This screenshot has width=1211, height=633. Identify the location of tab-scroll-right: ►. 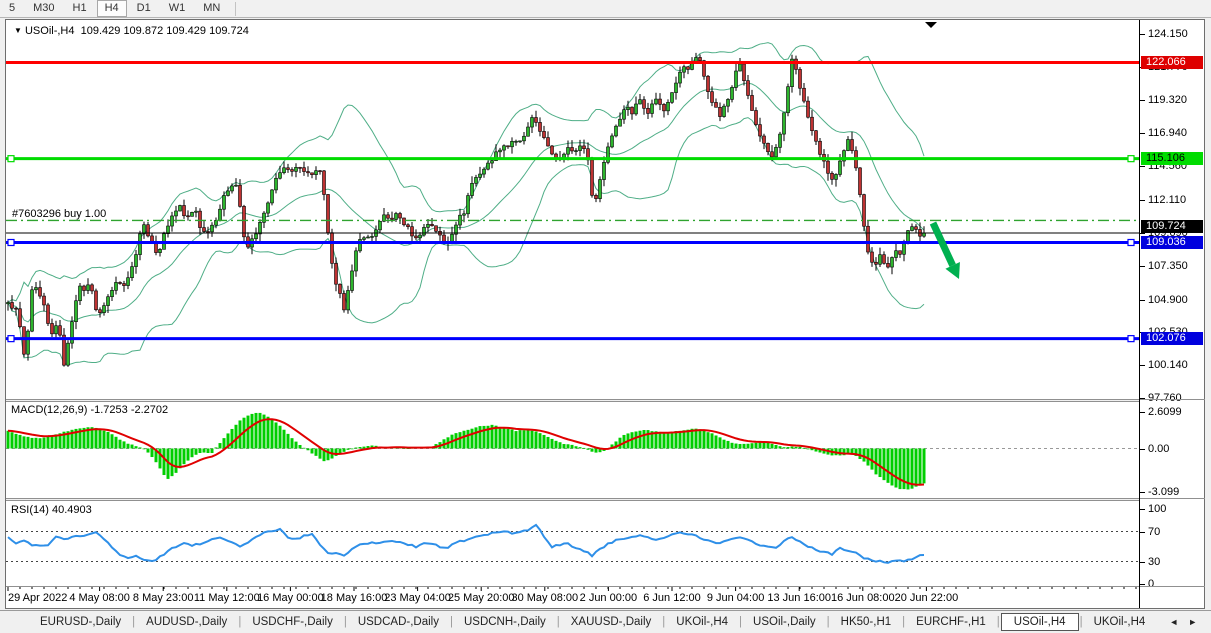
(1193, 622).